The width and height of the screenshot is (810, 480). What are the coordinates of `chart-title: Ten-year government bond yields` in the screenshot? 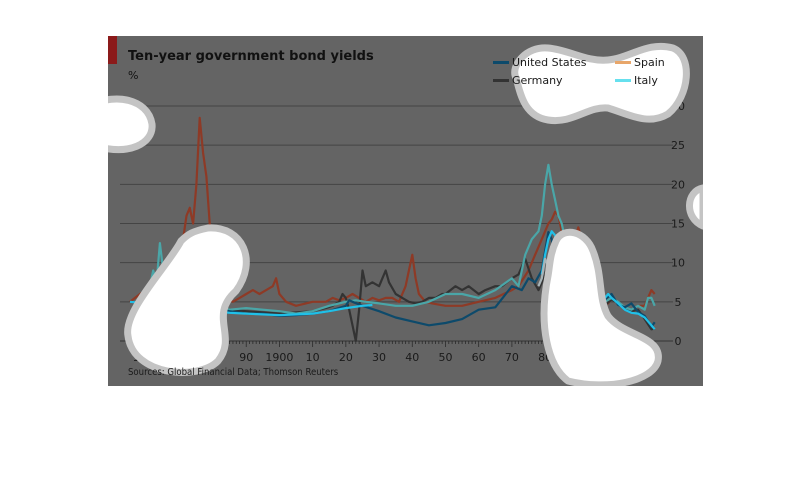 It's located at (251, 56).